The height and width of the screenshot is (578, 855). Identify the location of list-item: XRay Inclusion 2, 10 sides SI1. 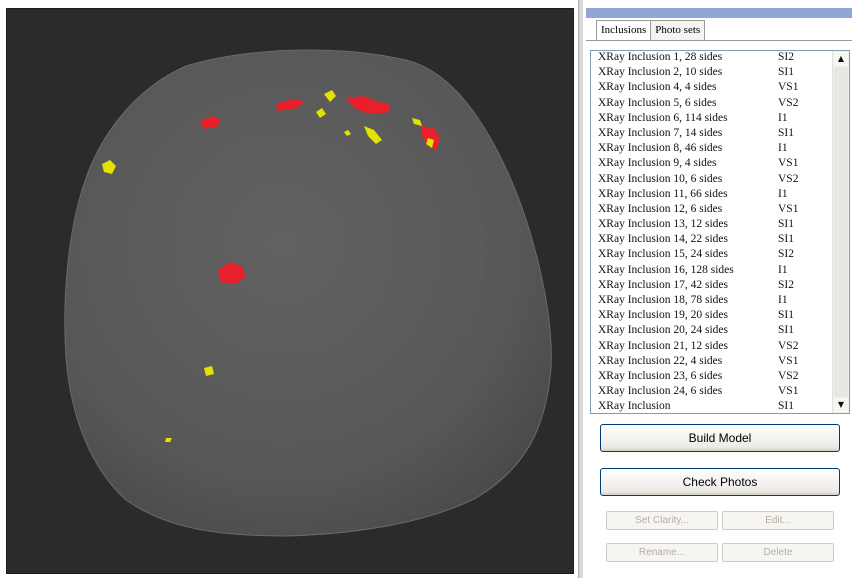
(711, 73).